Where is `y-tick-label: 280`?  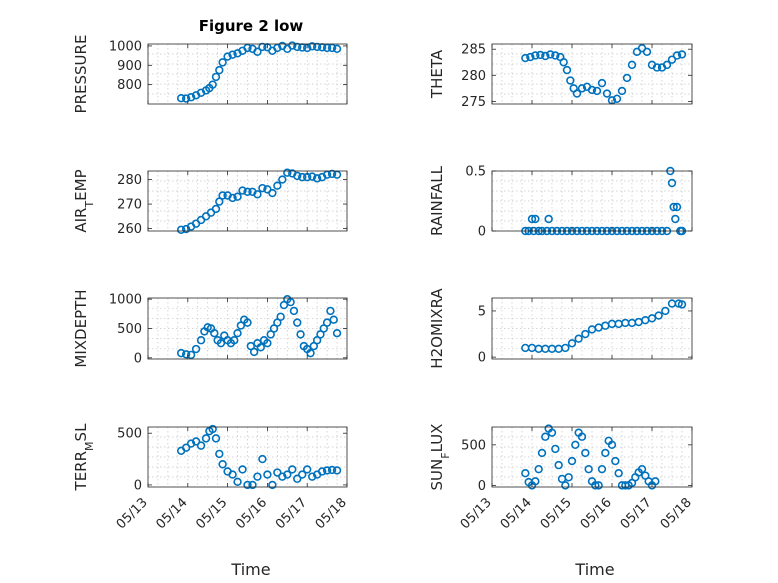
y-tick-label: 280 is located at coordinates (129, 180).